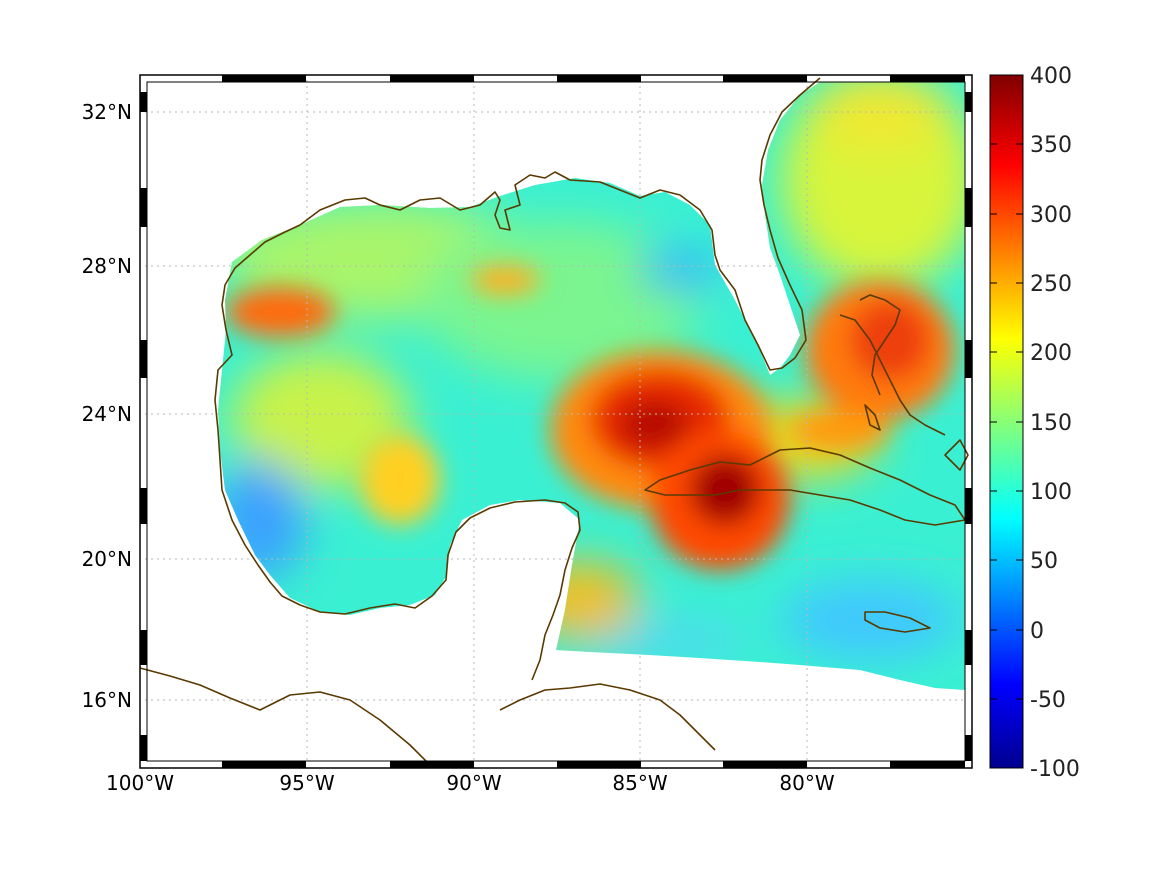  I want to click on colorbar-tick: 50, so click(1044, 561).